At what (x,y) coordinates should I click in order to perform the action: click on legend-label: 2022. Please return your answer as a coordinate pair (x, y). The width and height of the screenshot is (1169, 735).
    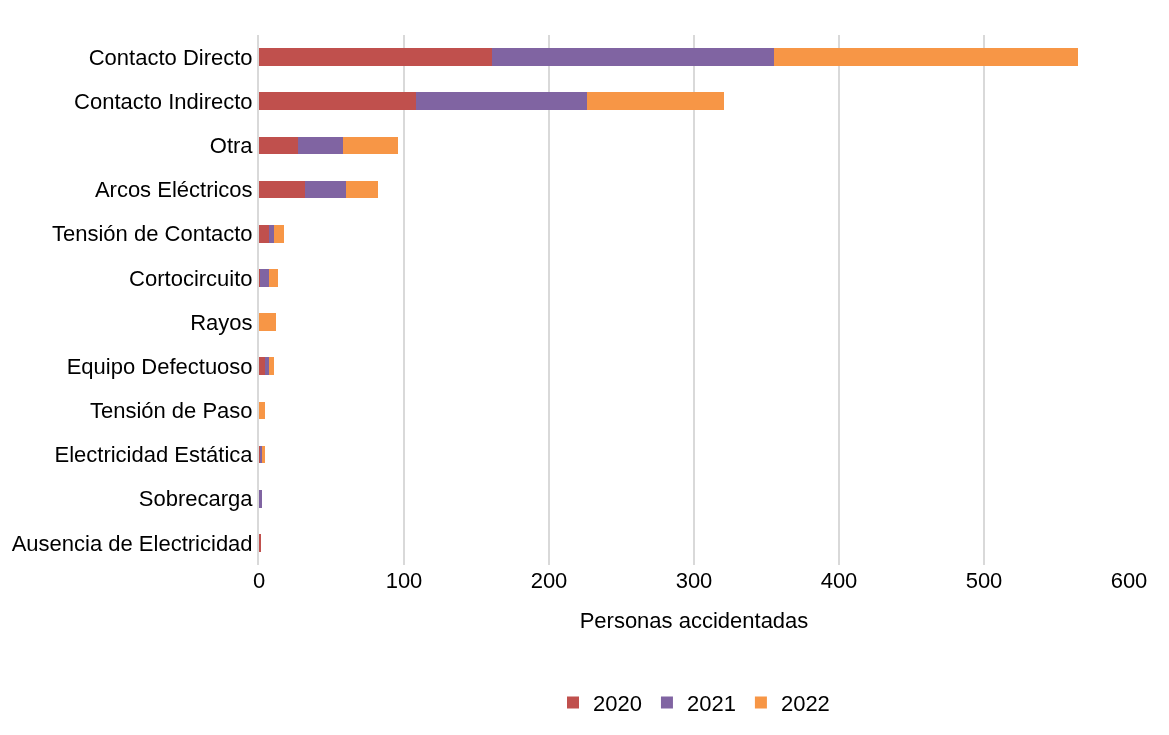
    Looking at the image, I should click on (805, 703).